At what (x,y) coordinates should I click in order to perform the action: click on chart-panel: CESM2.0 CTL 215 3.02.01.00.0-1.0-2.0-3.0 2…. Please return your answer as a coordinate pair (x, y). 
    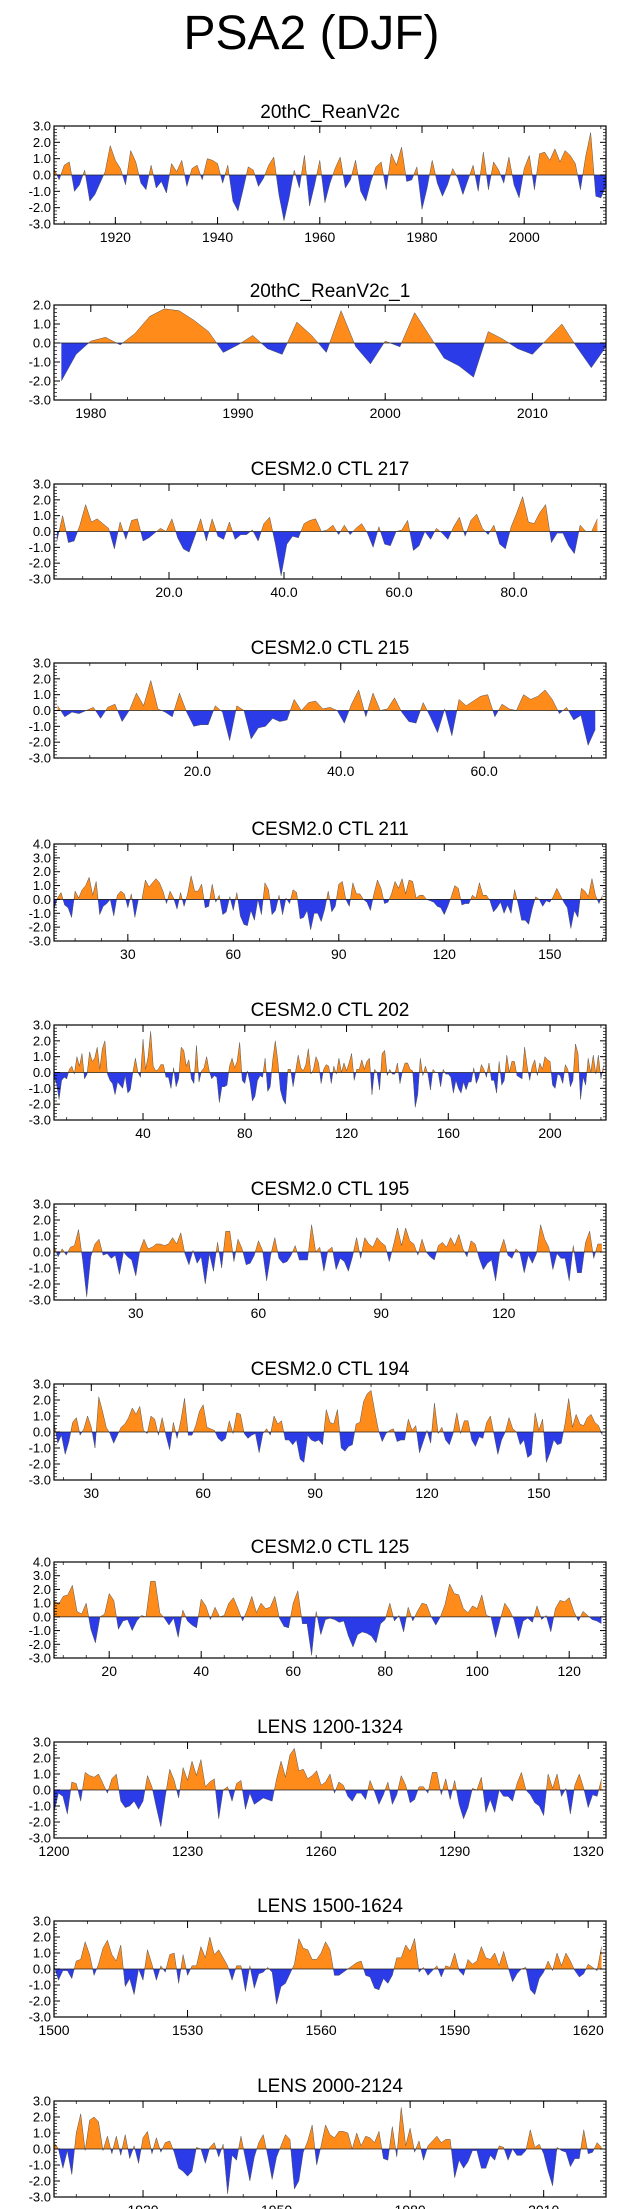
    Looking at the image, I should click on (318, 708).